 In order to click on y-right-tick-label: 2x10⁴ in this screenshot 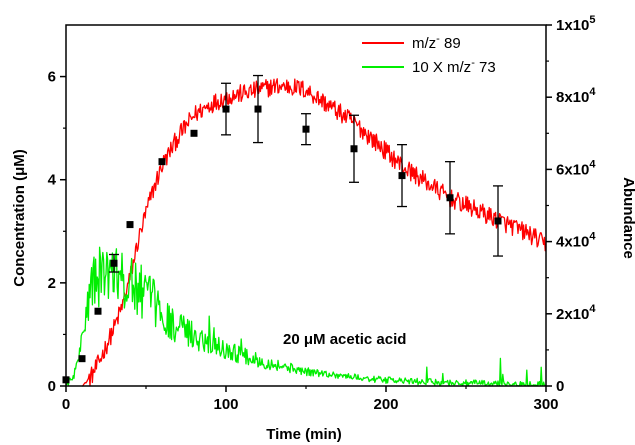, I will do `click(576, 313)`.